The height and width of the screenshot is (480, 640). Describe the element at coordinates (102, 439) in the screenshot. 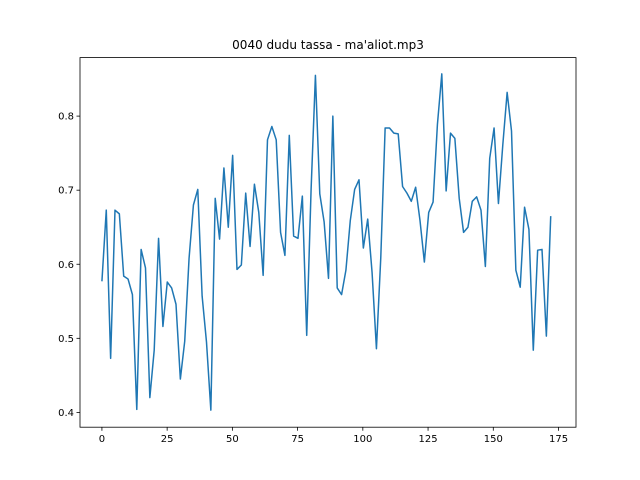

I see `x-tick-label: 0` at that location.